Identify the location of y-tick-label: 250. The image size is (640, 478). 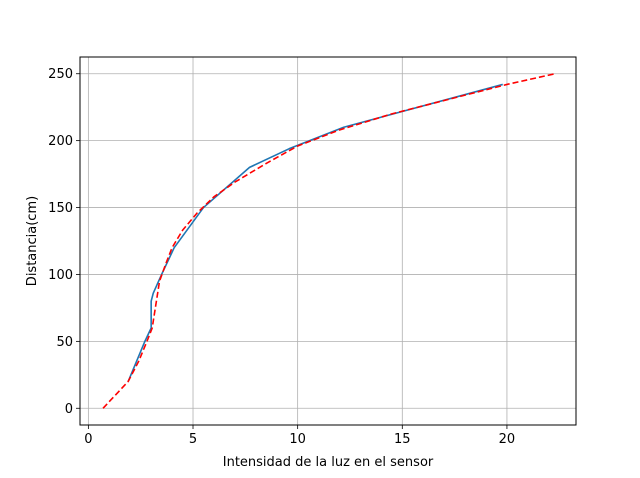
(60, 74).